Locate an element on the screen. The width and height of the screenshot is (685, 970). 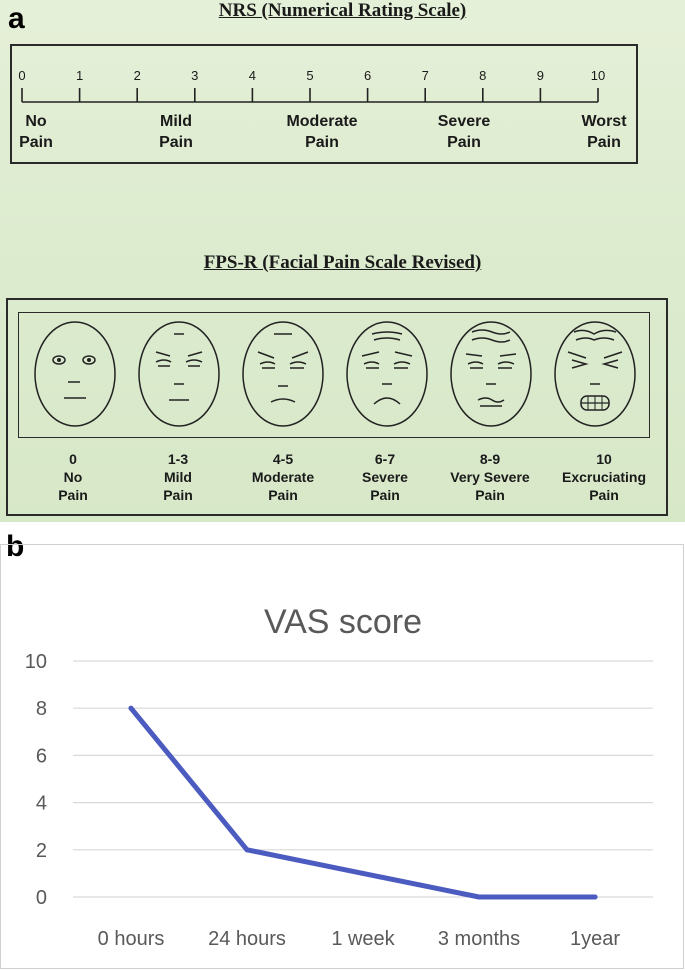
nrs-tick-label: 8 is located at coordinates (483, 75).